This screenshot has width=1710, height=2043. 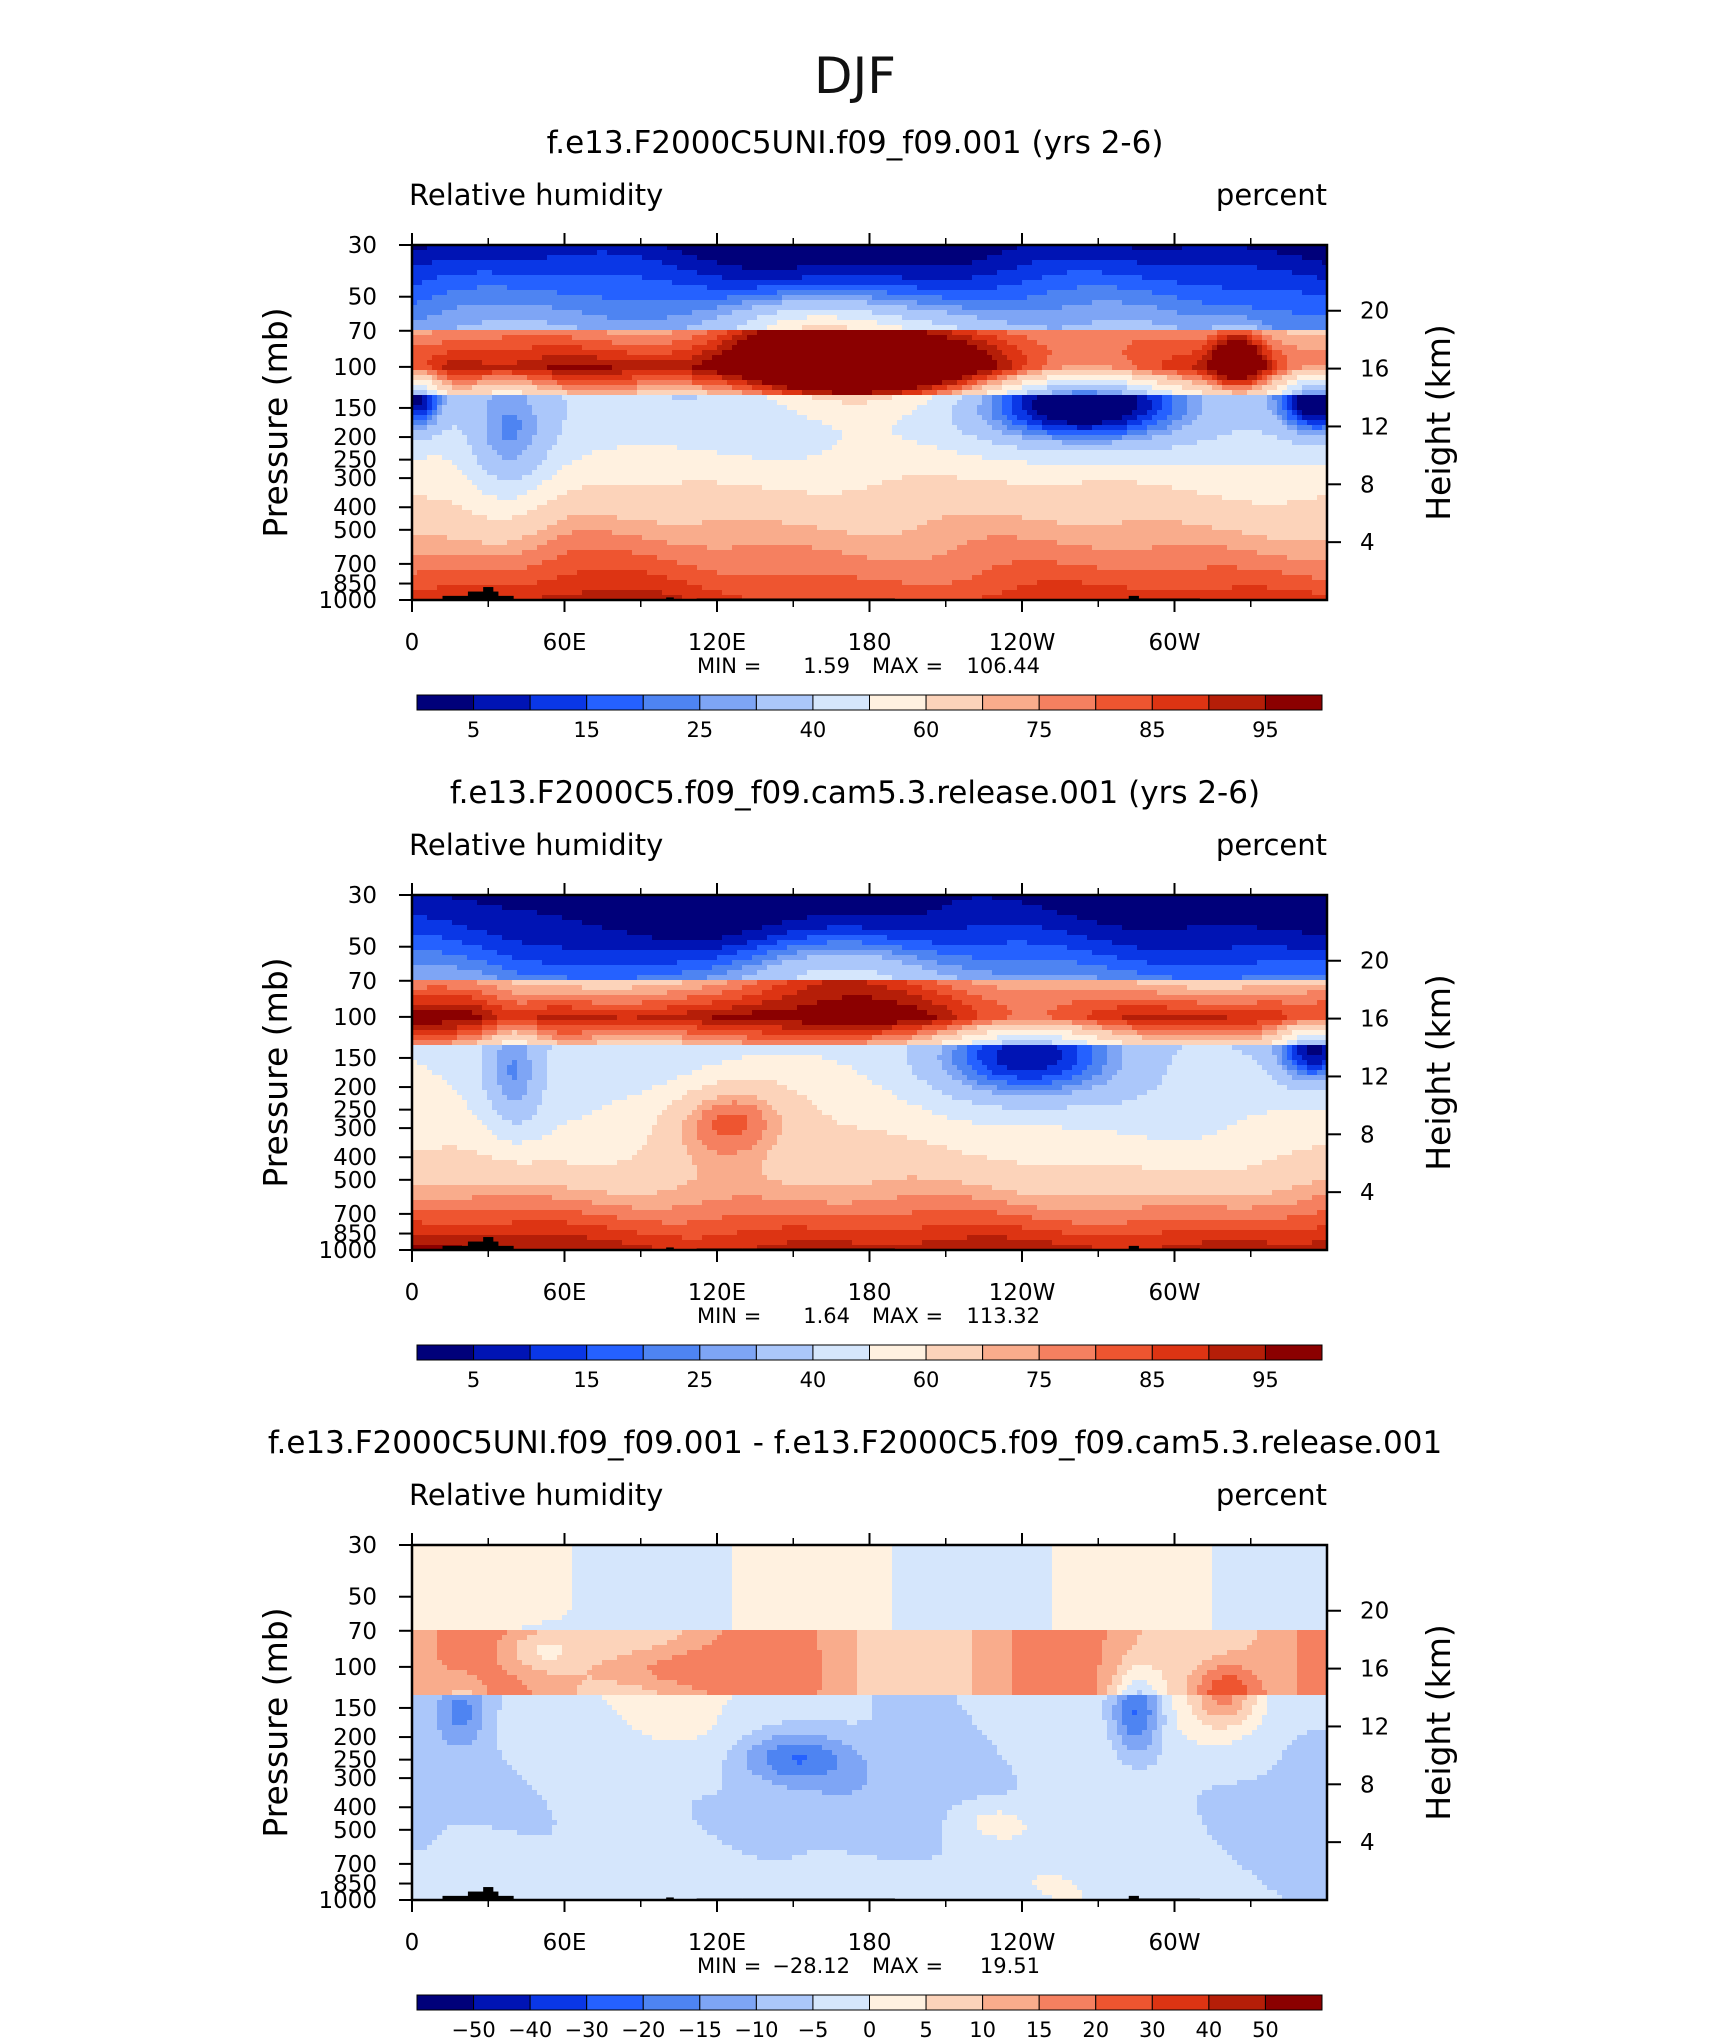 What do you see at coordinates (355, 1059) in the screenshot?
I see `y-tick-label: 150` at bounding box center [355, 1059].